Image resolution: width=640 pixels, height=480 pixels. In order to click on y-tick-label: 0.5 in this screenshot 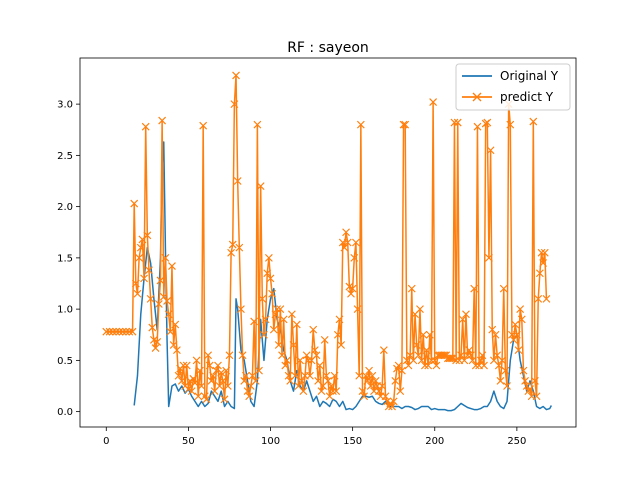, I will do `click(65, 361)`.